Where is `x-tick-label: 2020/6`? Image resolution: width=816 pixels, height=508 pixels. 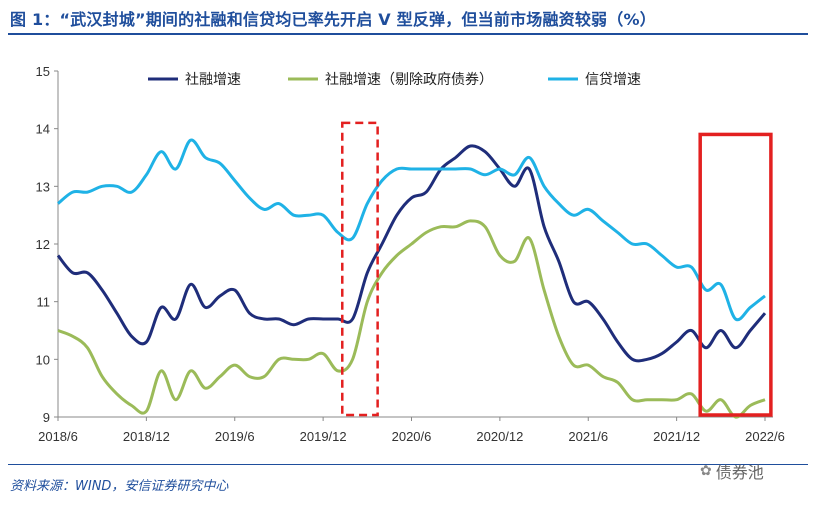
x-tick-label: 2020/6 is located at coordinates (412, 436).